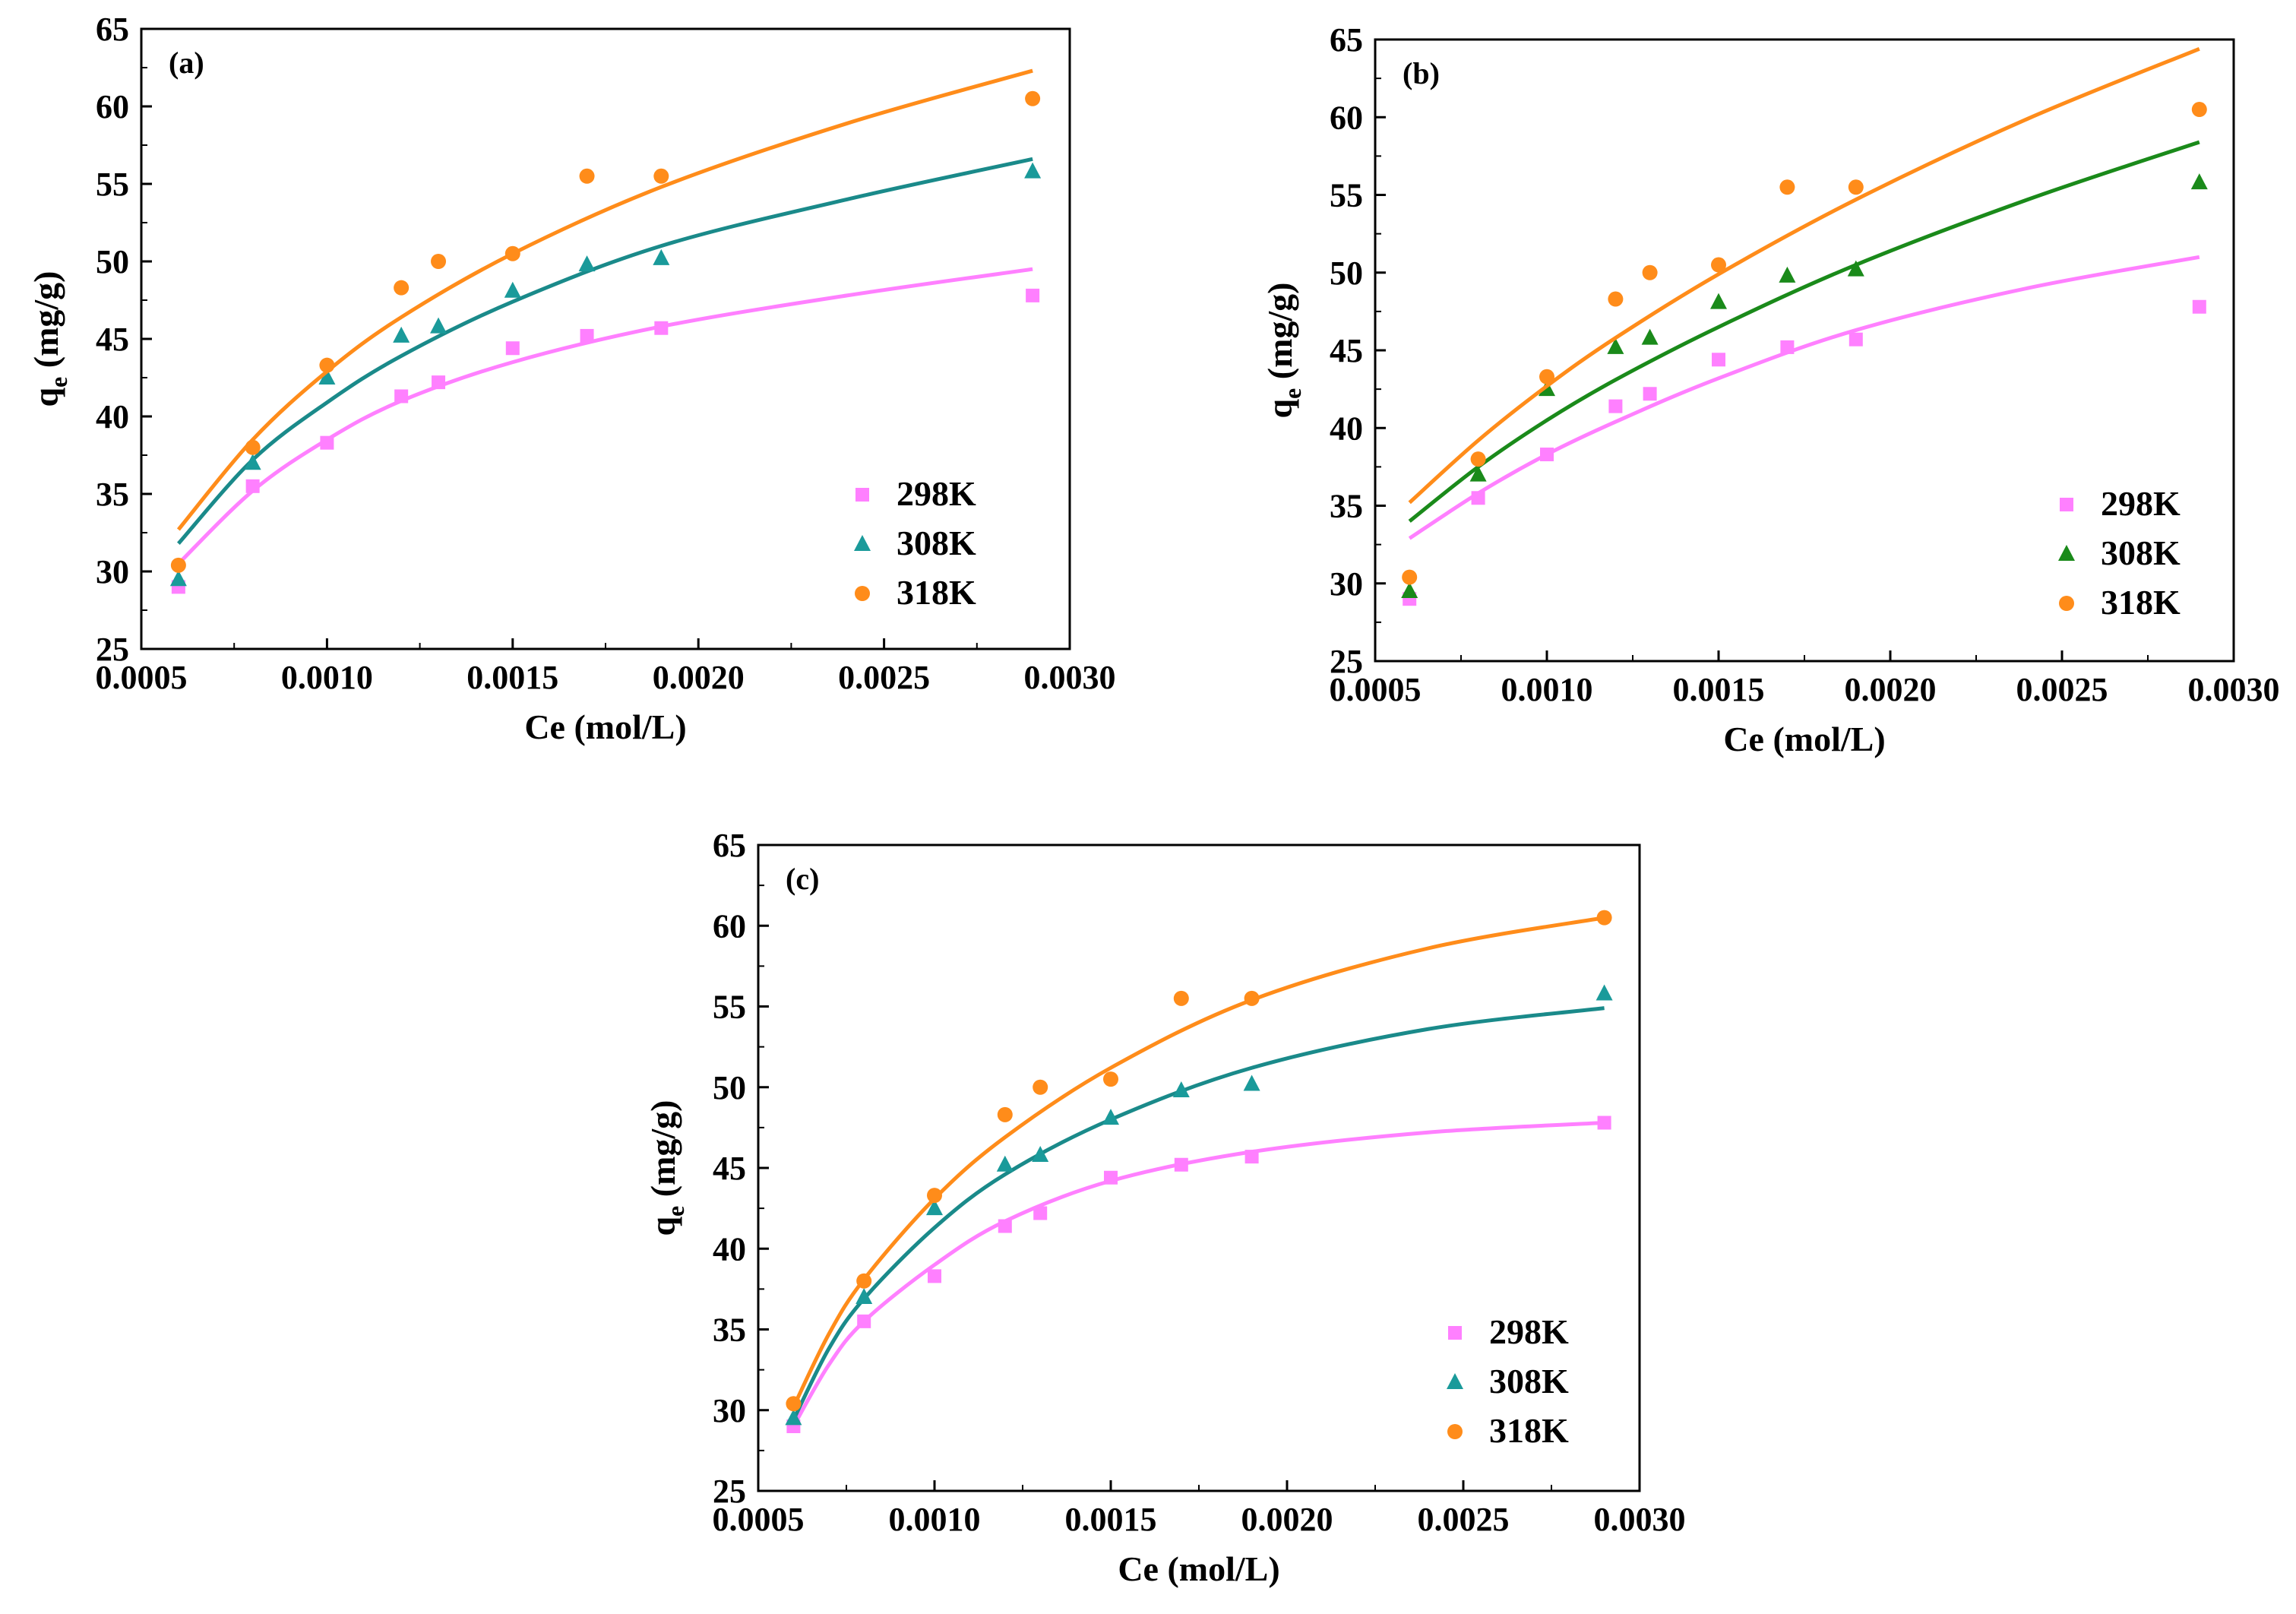 The height and width of the screenshot is (1614, 2296). I want to click on fit-curve-298K, so click(605, 416).